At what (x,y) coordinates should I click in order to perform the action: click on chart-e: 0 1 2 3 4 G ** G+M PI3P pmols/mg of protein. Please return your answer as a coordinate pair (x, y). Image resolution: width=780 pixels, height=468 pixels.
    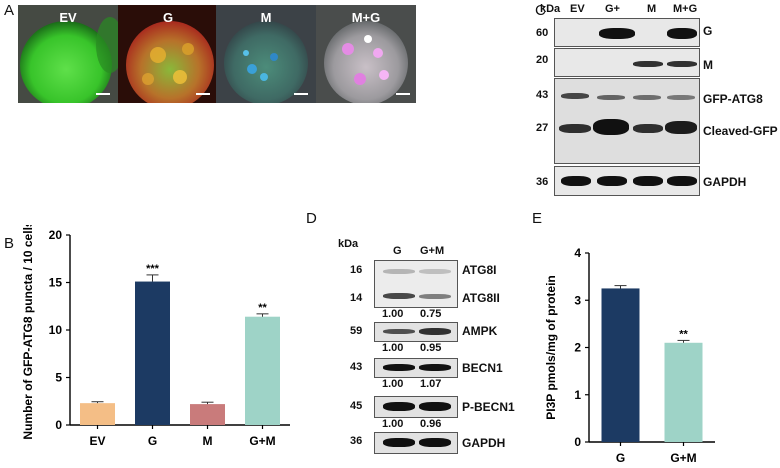
    Looking at the image, I should click on (629, 355).